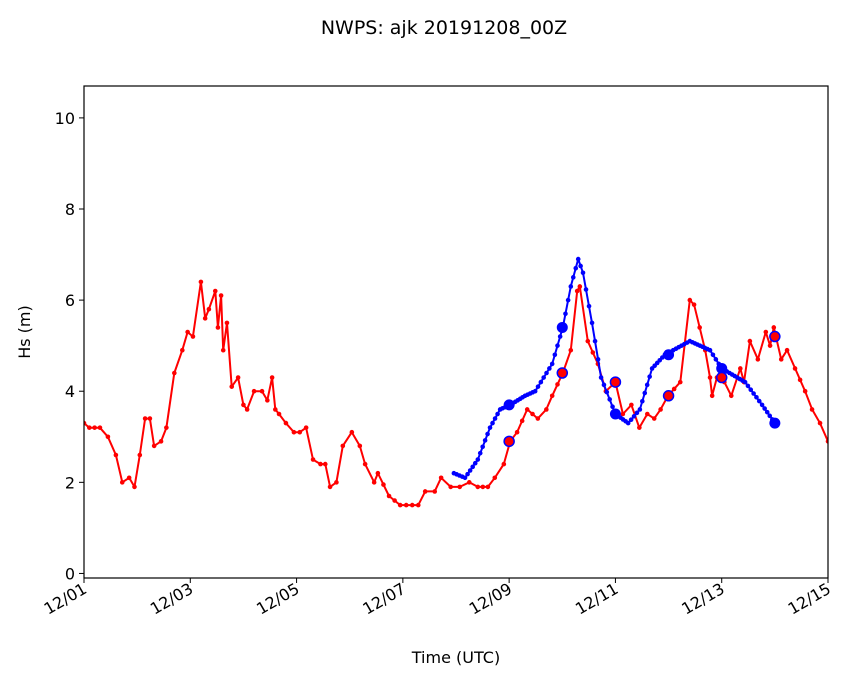 The image size is (846, 681). I want to click on x-axis-label: Time (UTC), so click(455, 657).